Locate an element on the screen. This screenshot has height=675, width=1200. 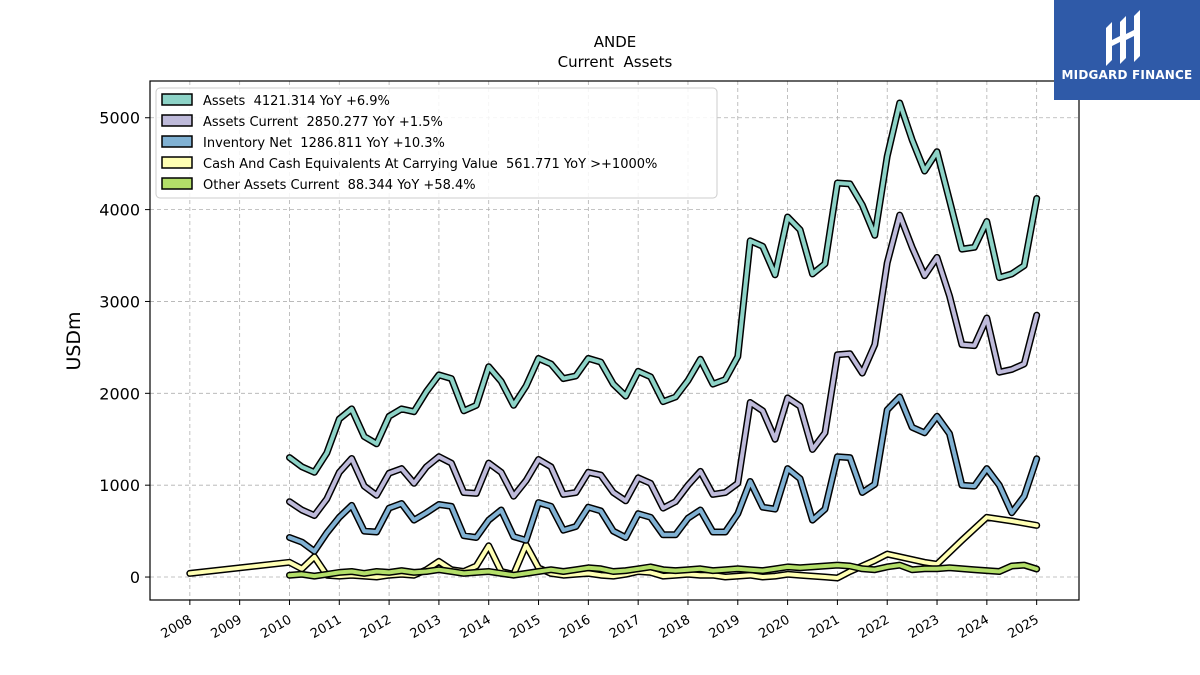
chart-subtitle: Current Assets is located at coordinates (615, 62).